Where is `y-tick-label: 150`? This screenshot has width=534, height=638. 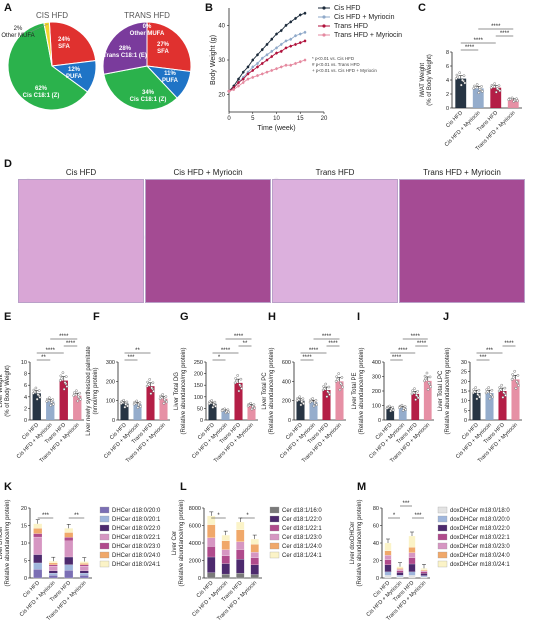
y-tick-label: 150 is located at coordinates (198, 386).